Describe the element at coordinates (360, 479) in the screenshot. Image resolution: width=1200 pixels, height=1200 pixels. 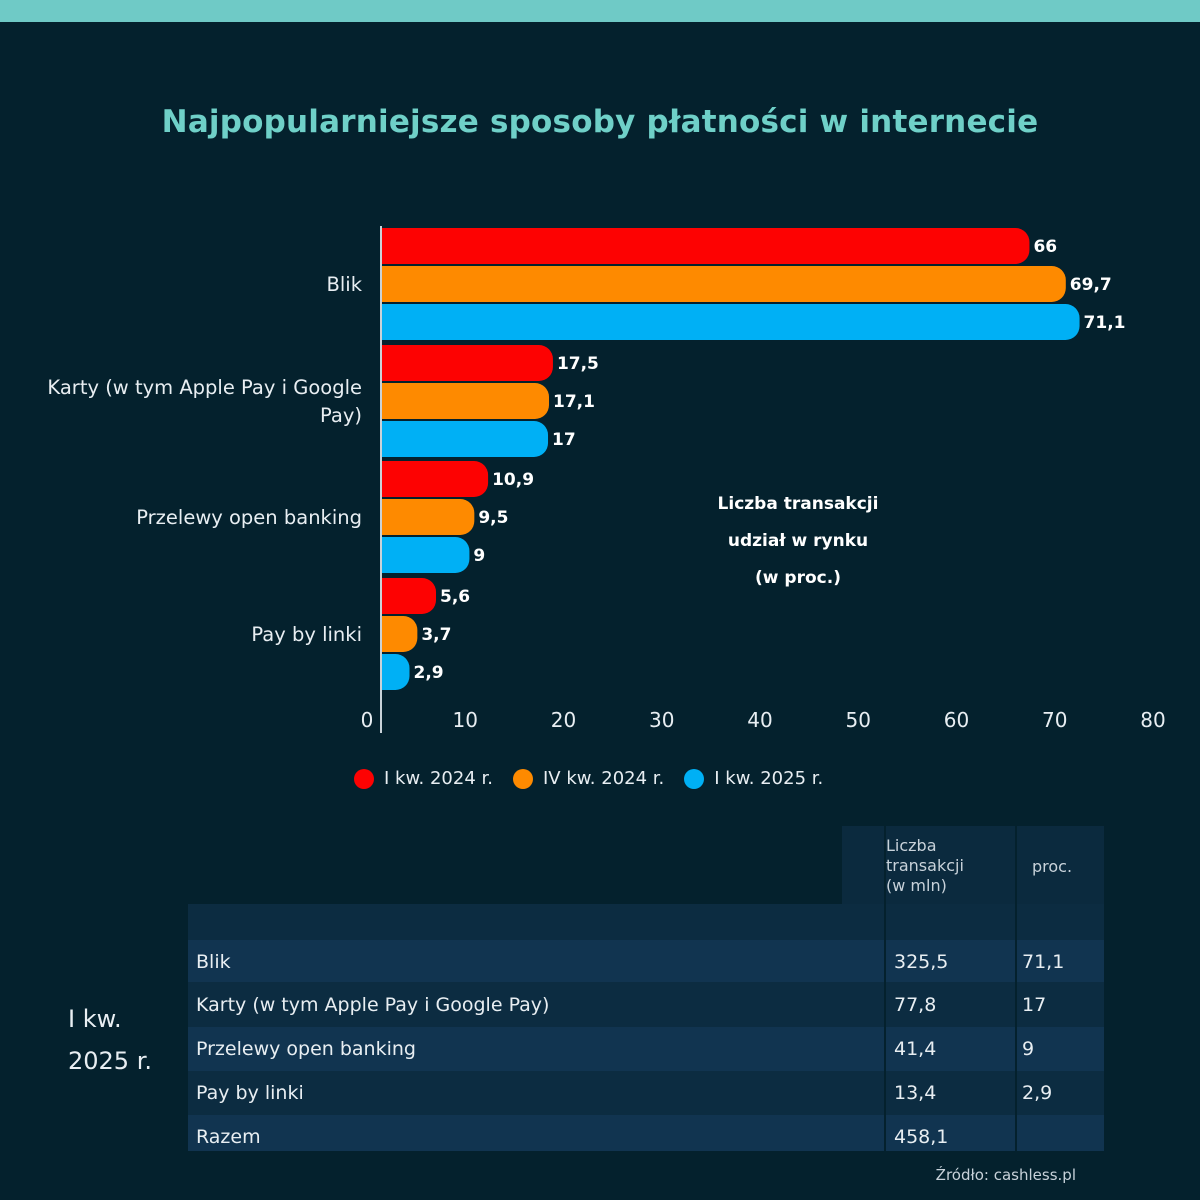
I see `axis-mask` at that location.